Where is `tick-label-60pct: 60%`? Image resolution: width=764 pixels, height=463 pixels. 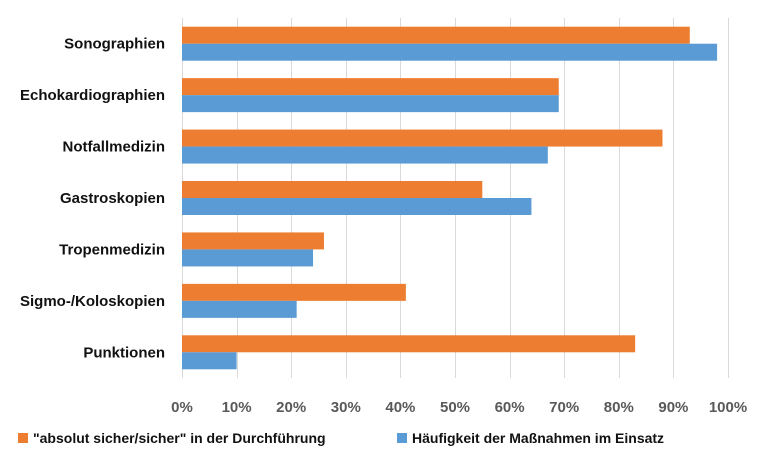
tick-label-60pct: 60% is located at coordinates (510, 407).